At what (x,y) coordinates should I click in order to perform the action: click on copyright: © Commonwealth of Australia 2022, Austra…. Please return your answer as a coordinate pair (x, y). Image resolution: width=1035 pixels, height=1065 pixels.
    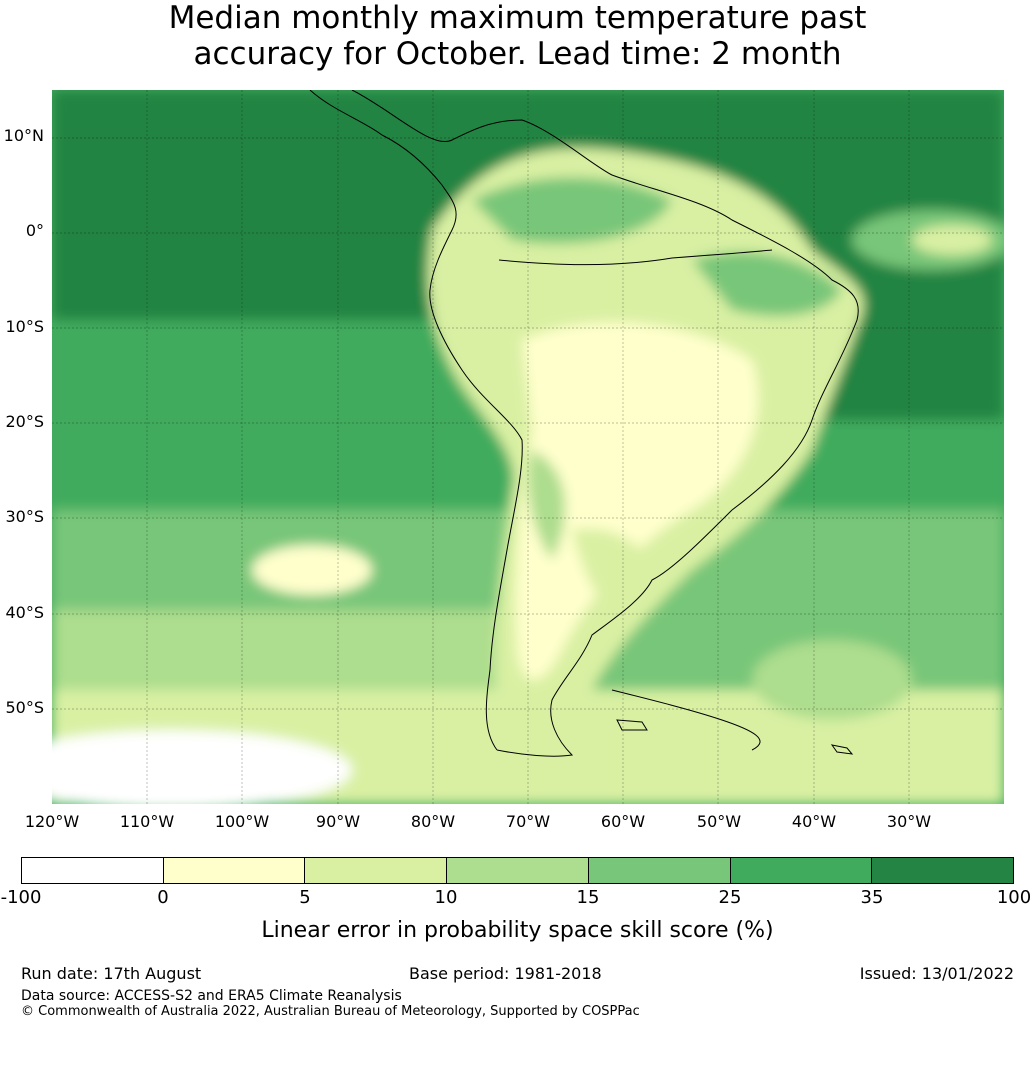
    Looking at the image, I should click on (330, 1011).